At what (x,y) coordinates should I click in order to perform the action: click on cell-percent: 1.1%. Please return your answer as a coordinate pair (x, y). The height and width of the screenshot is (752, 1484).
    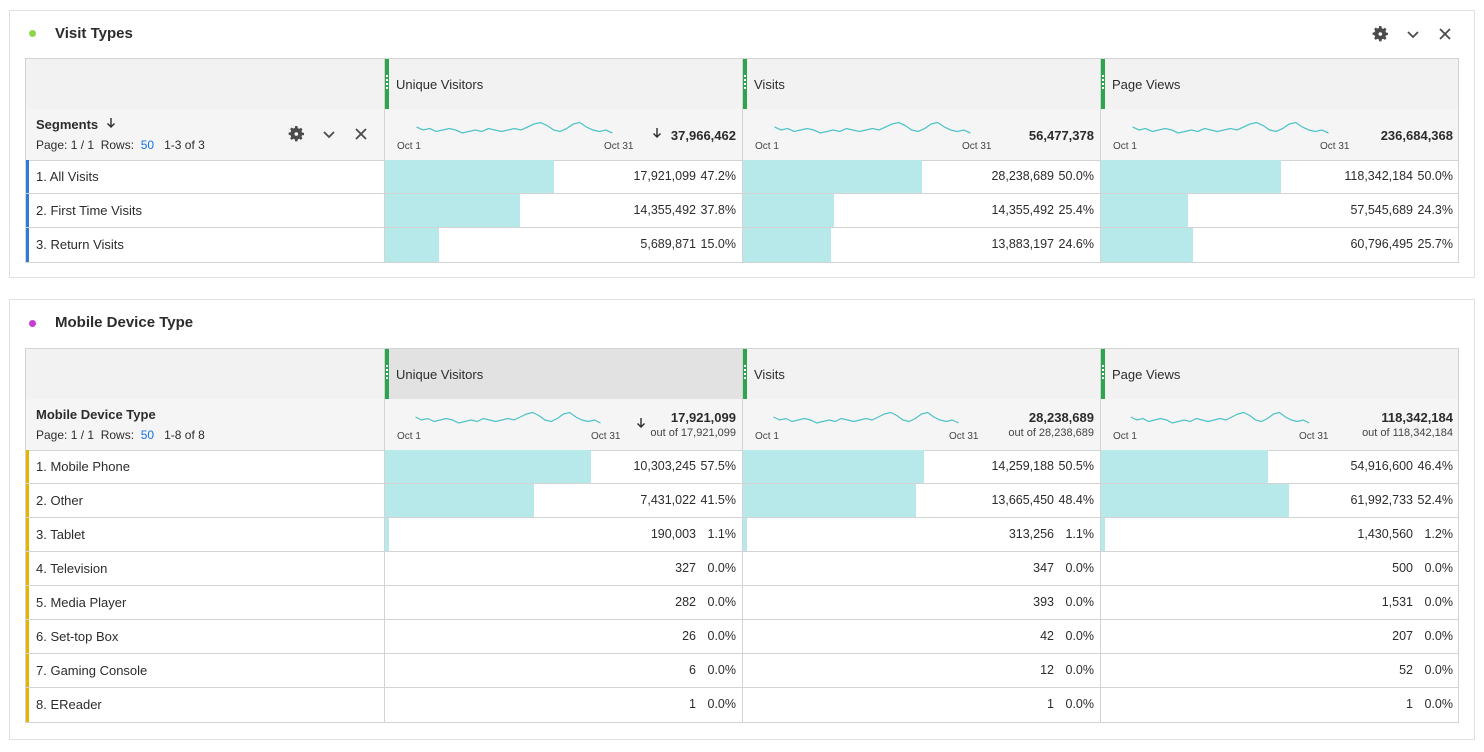
    Looking at the image, I should click on (722, 534).